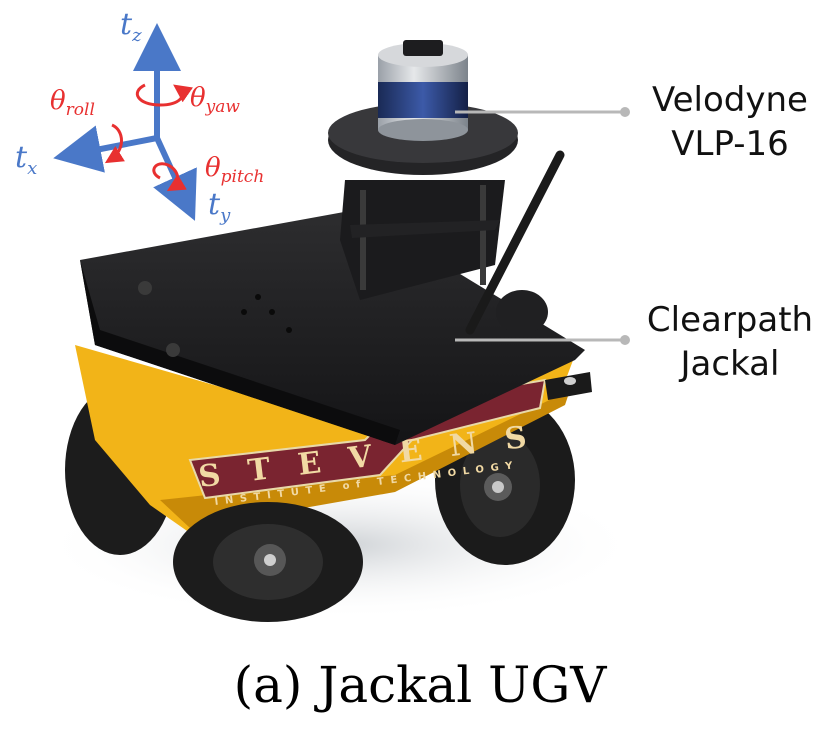 The width and height of the screenshot is (840, 735). I want to click on roll-label: θroll, so click(72, 103).